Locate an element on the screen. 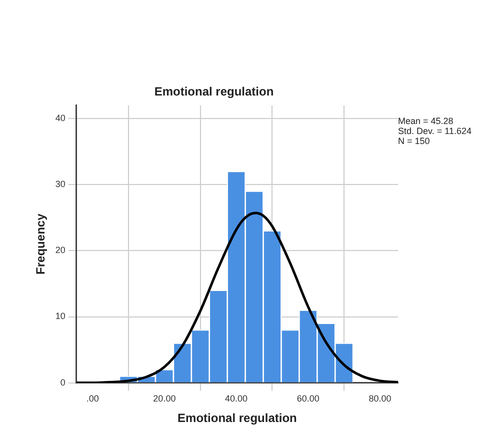 The width and height of the screenshot is (478, 435). chart-title: Emotional regulation is located at coordinates (214, 91).